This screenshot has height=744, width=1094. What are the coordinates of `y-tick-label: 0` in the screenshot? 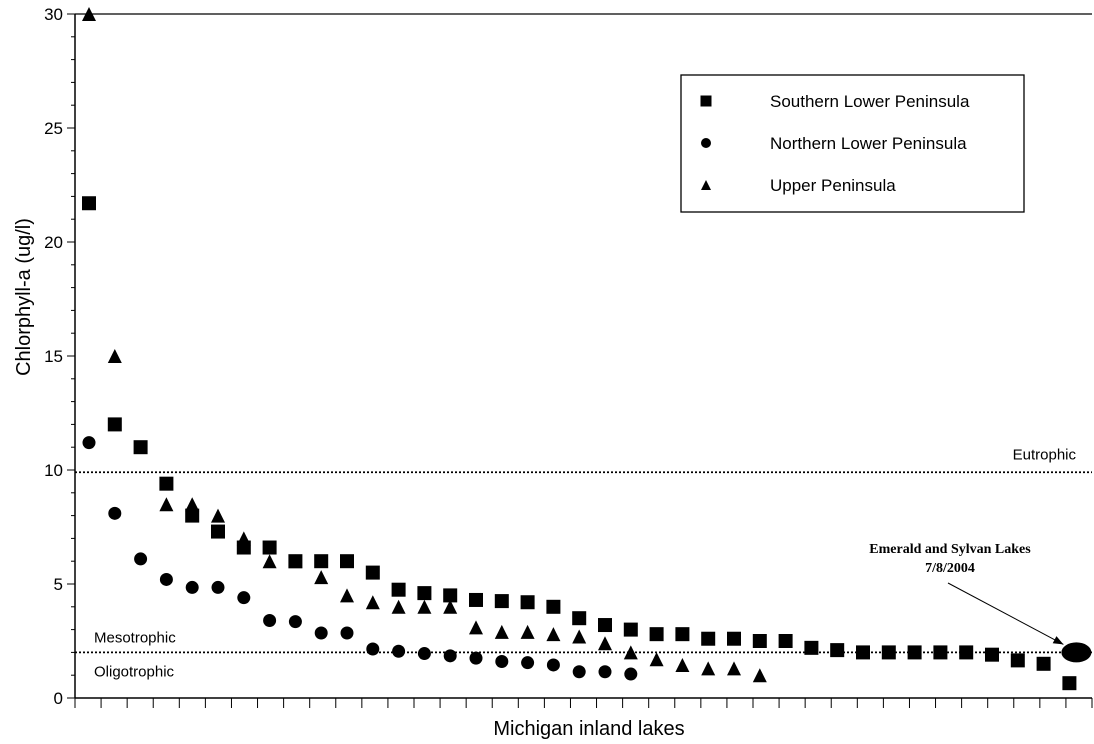 It's located at (58, 698).